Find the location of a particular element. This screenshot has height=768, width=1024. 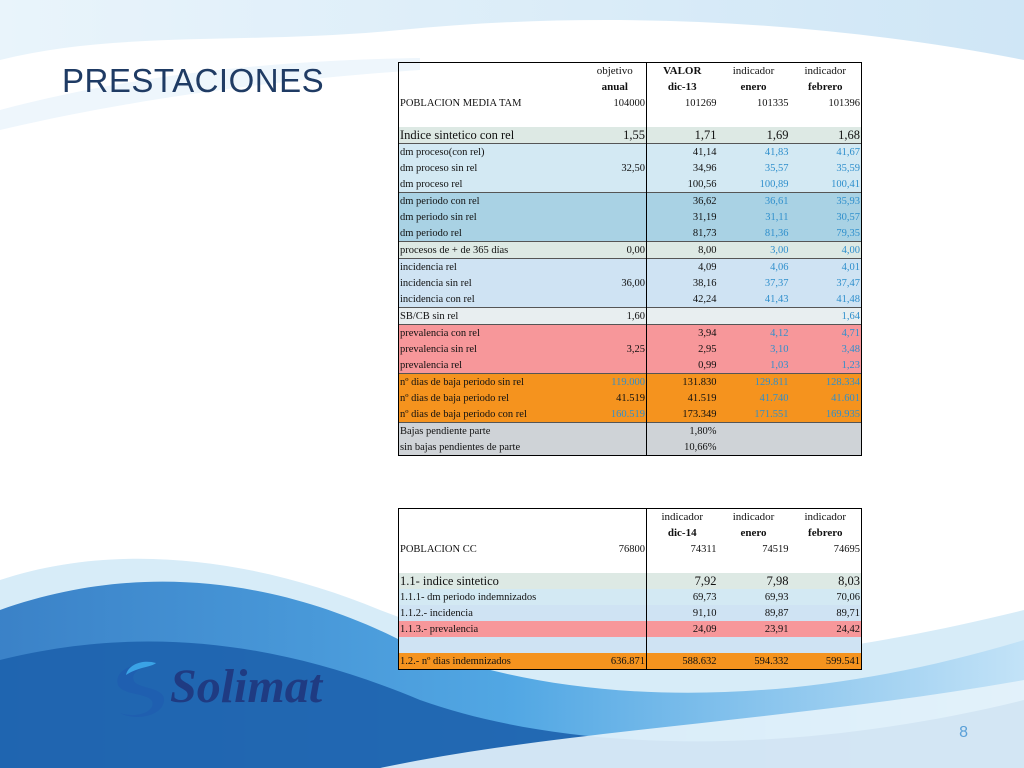

row-value: 3,94 is located at coordinates (682, 332).